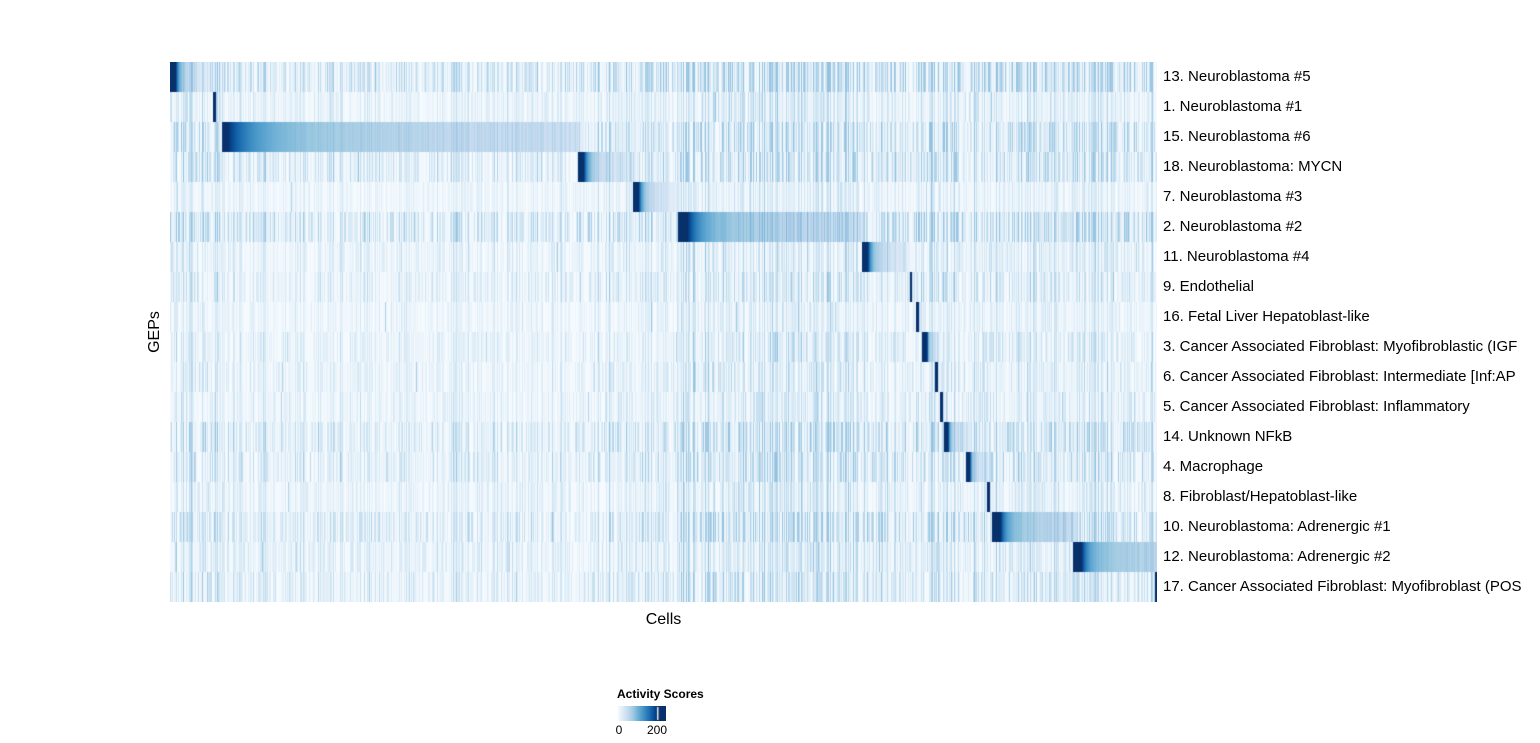  I want to click on y-axis-label: GEPs, so click(154, 332).